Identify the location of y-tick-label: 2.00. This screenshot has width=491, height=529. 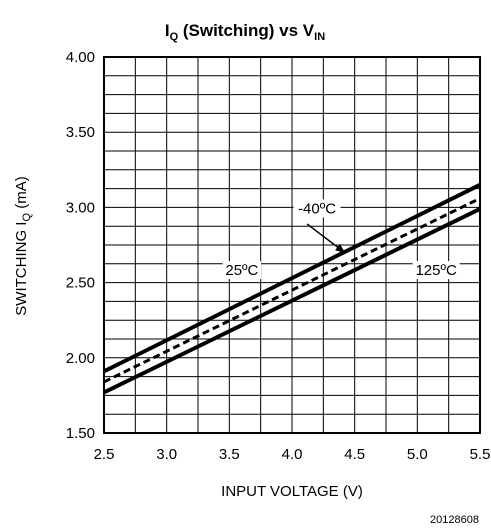
(80, 358).